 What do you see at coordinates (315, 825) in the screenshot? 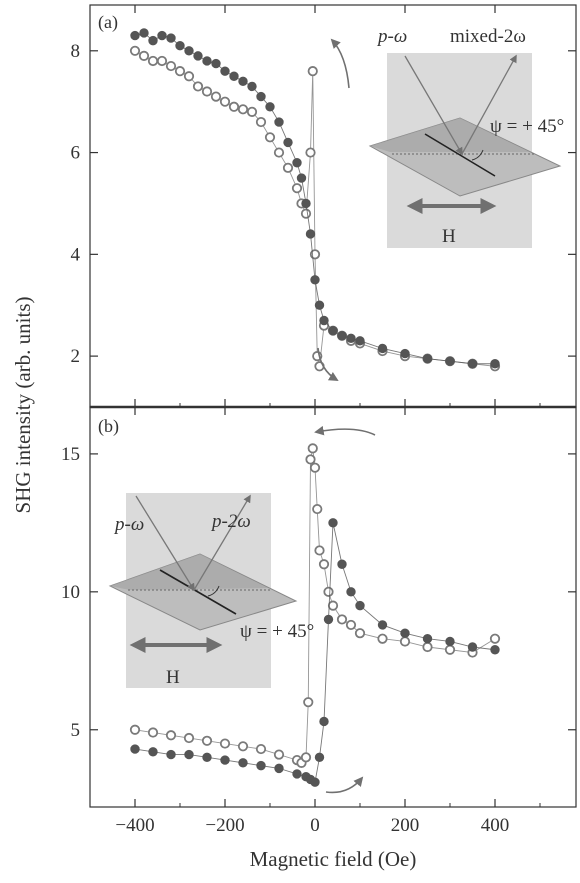
I see `x-tick-label: 0` at bounding box center [315, 825].